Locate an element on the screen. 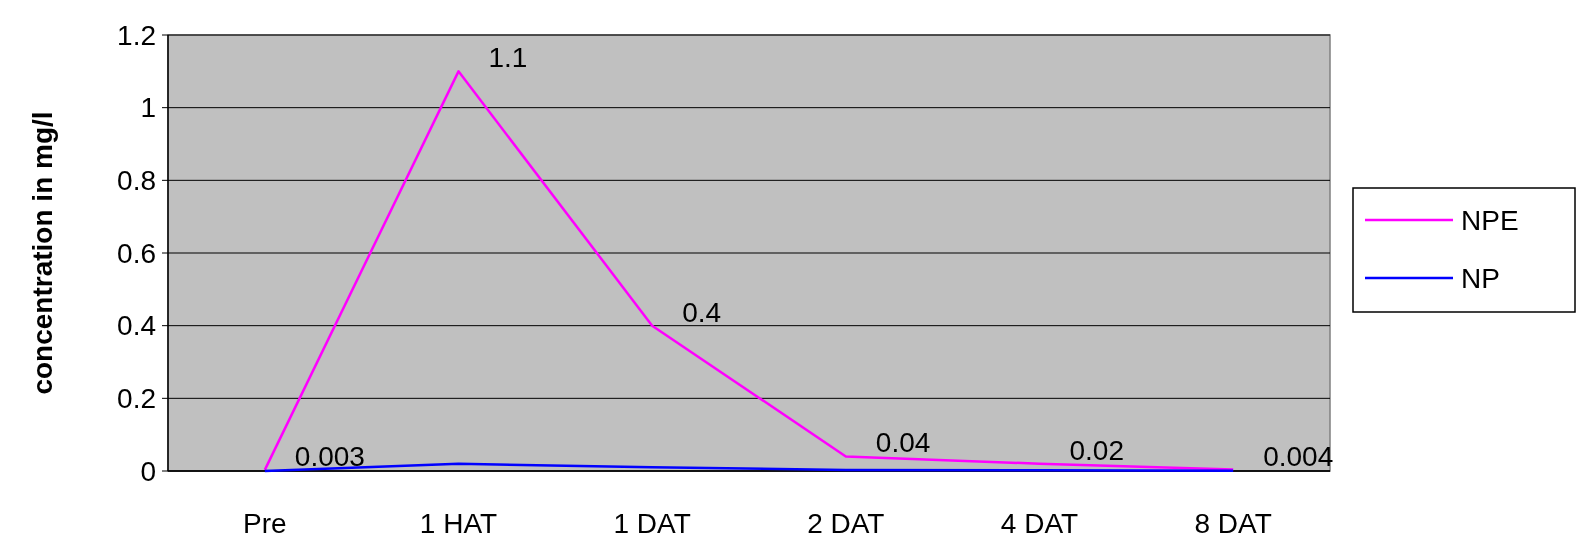 This screenshot has width=1595, height=544. data-label: 0.4 is located at coordinates (702, 312).